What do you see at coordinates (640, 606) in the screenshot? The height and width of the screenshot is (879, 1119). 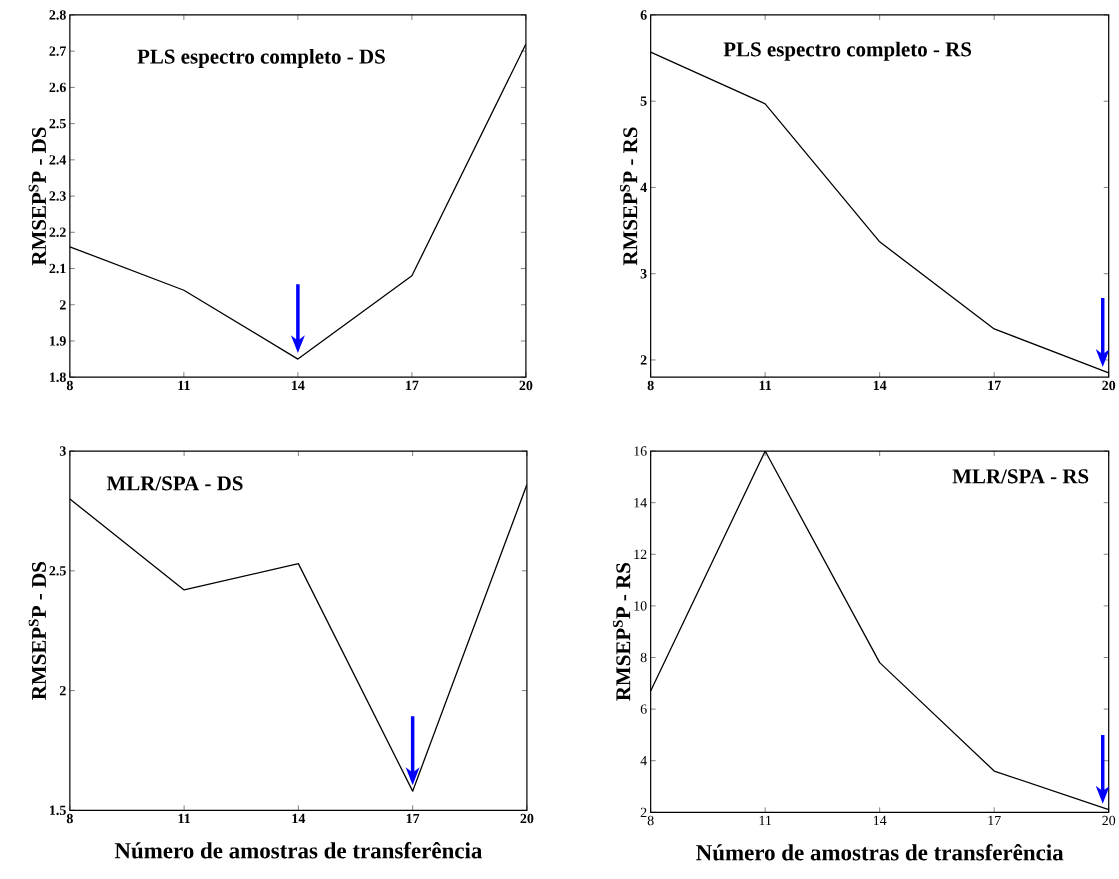 I see `y-tick-label: 10` at bounding box center [640, 606].